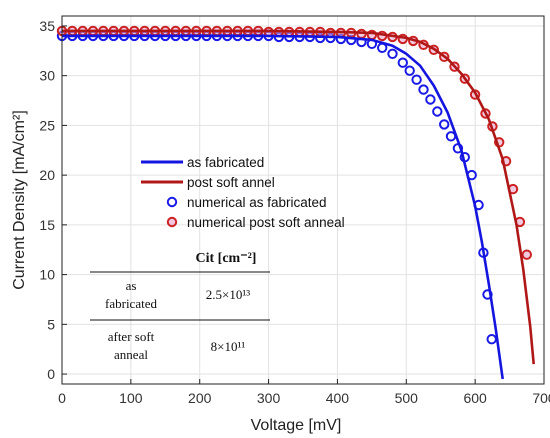 Image resolution: width=550 pixels, height=438 pixels. Describe the element at coordinates (228, 346) in the screenshot. I see `table-row-2-value: 8×10¹¹` at that location.